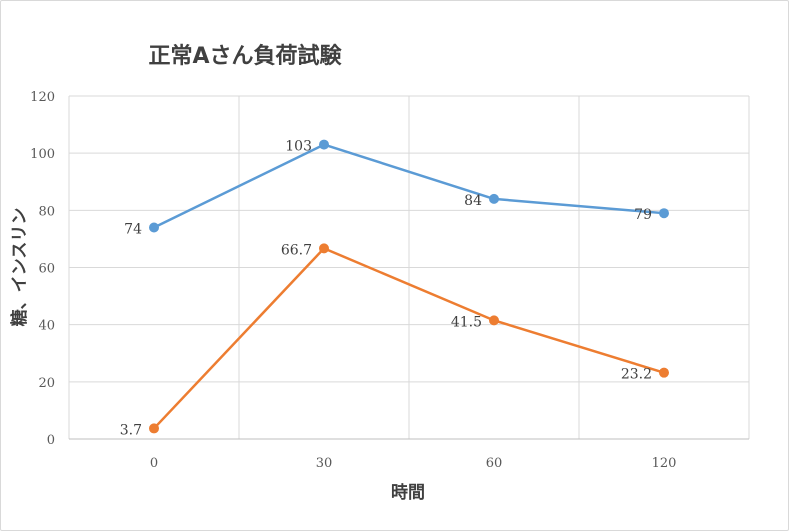 The image size is (789, 532). I want to click on data-label: 84, so click(473, 201).